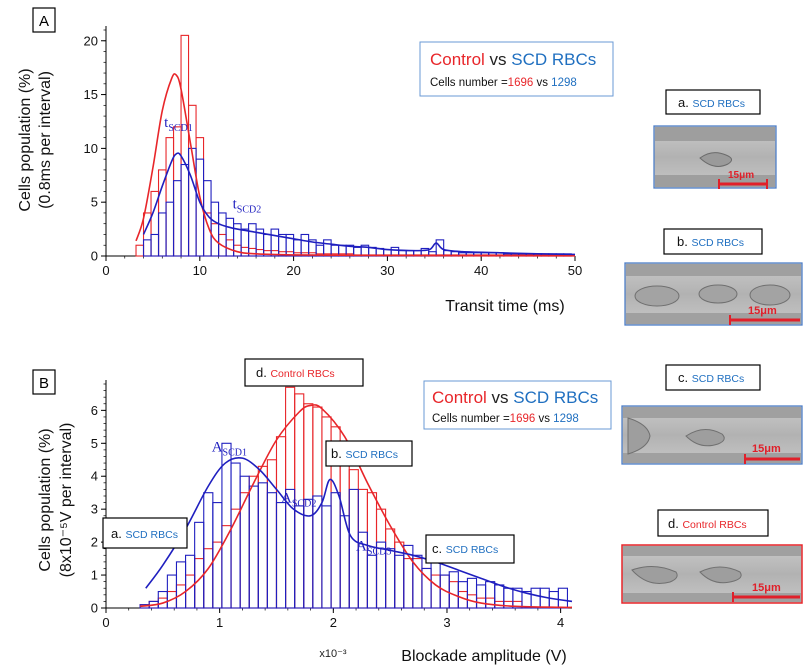 This screenshot has height=667, width=804. Describe the element at coordinates (66, 500) in the screenshot. I see `panel-b-ylabel-2: (8x10⁻⁵V per interval)` at that location.